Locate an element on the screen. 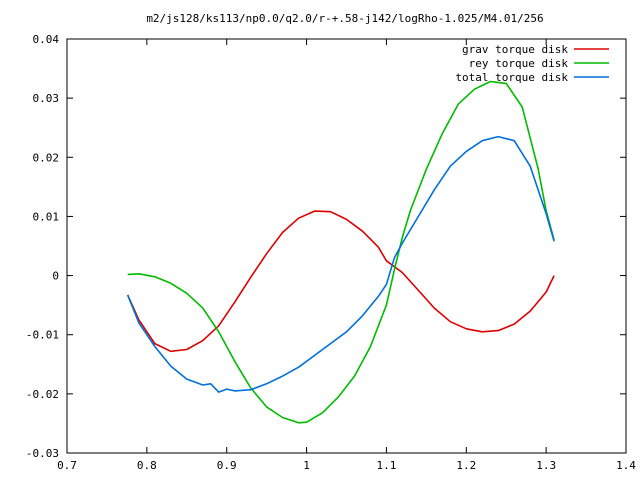 The width and height of the screenshot is (640, 480). y-tick-label: 0.03 is located at coordinates (46, 98).